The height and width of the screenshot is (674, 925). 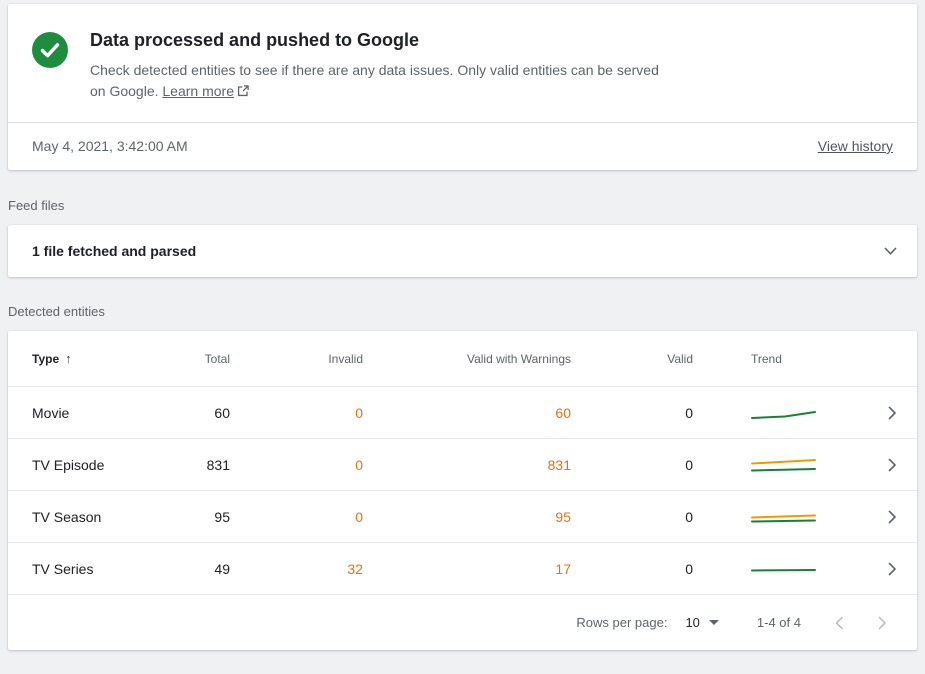 What do you see at coordinates (462, 622) in the screenshot?
I see `table-pagination: Rows per page: 10 1-4 of 4` at bounding box center [462, 622].